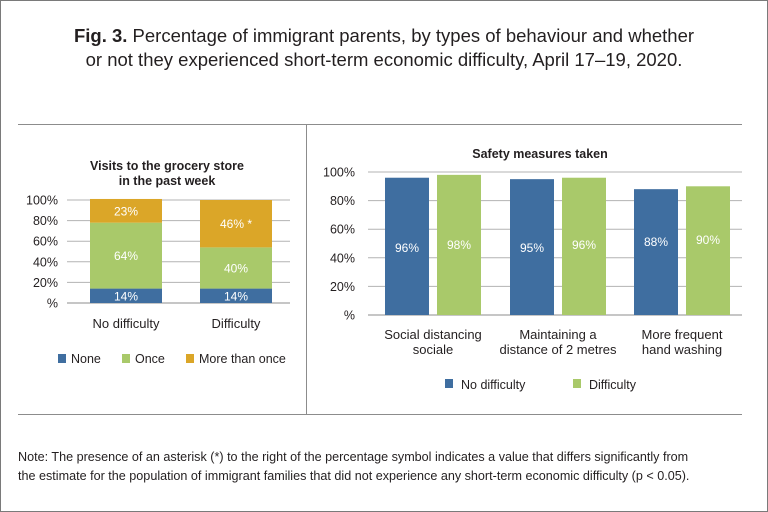 Image resolution: width=768 pixels, height=512 pixels. What do you see at coordinates (558, 349) in the screenshot?
I see `category-label: distance of 2 metres` at bounding box center [558, 349].